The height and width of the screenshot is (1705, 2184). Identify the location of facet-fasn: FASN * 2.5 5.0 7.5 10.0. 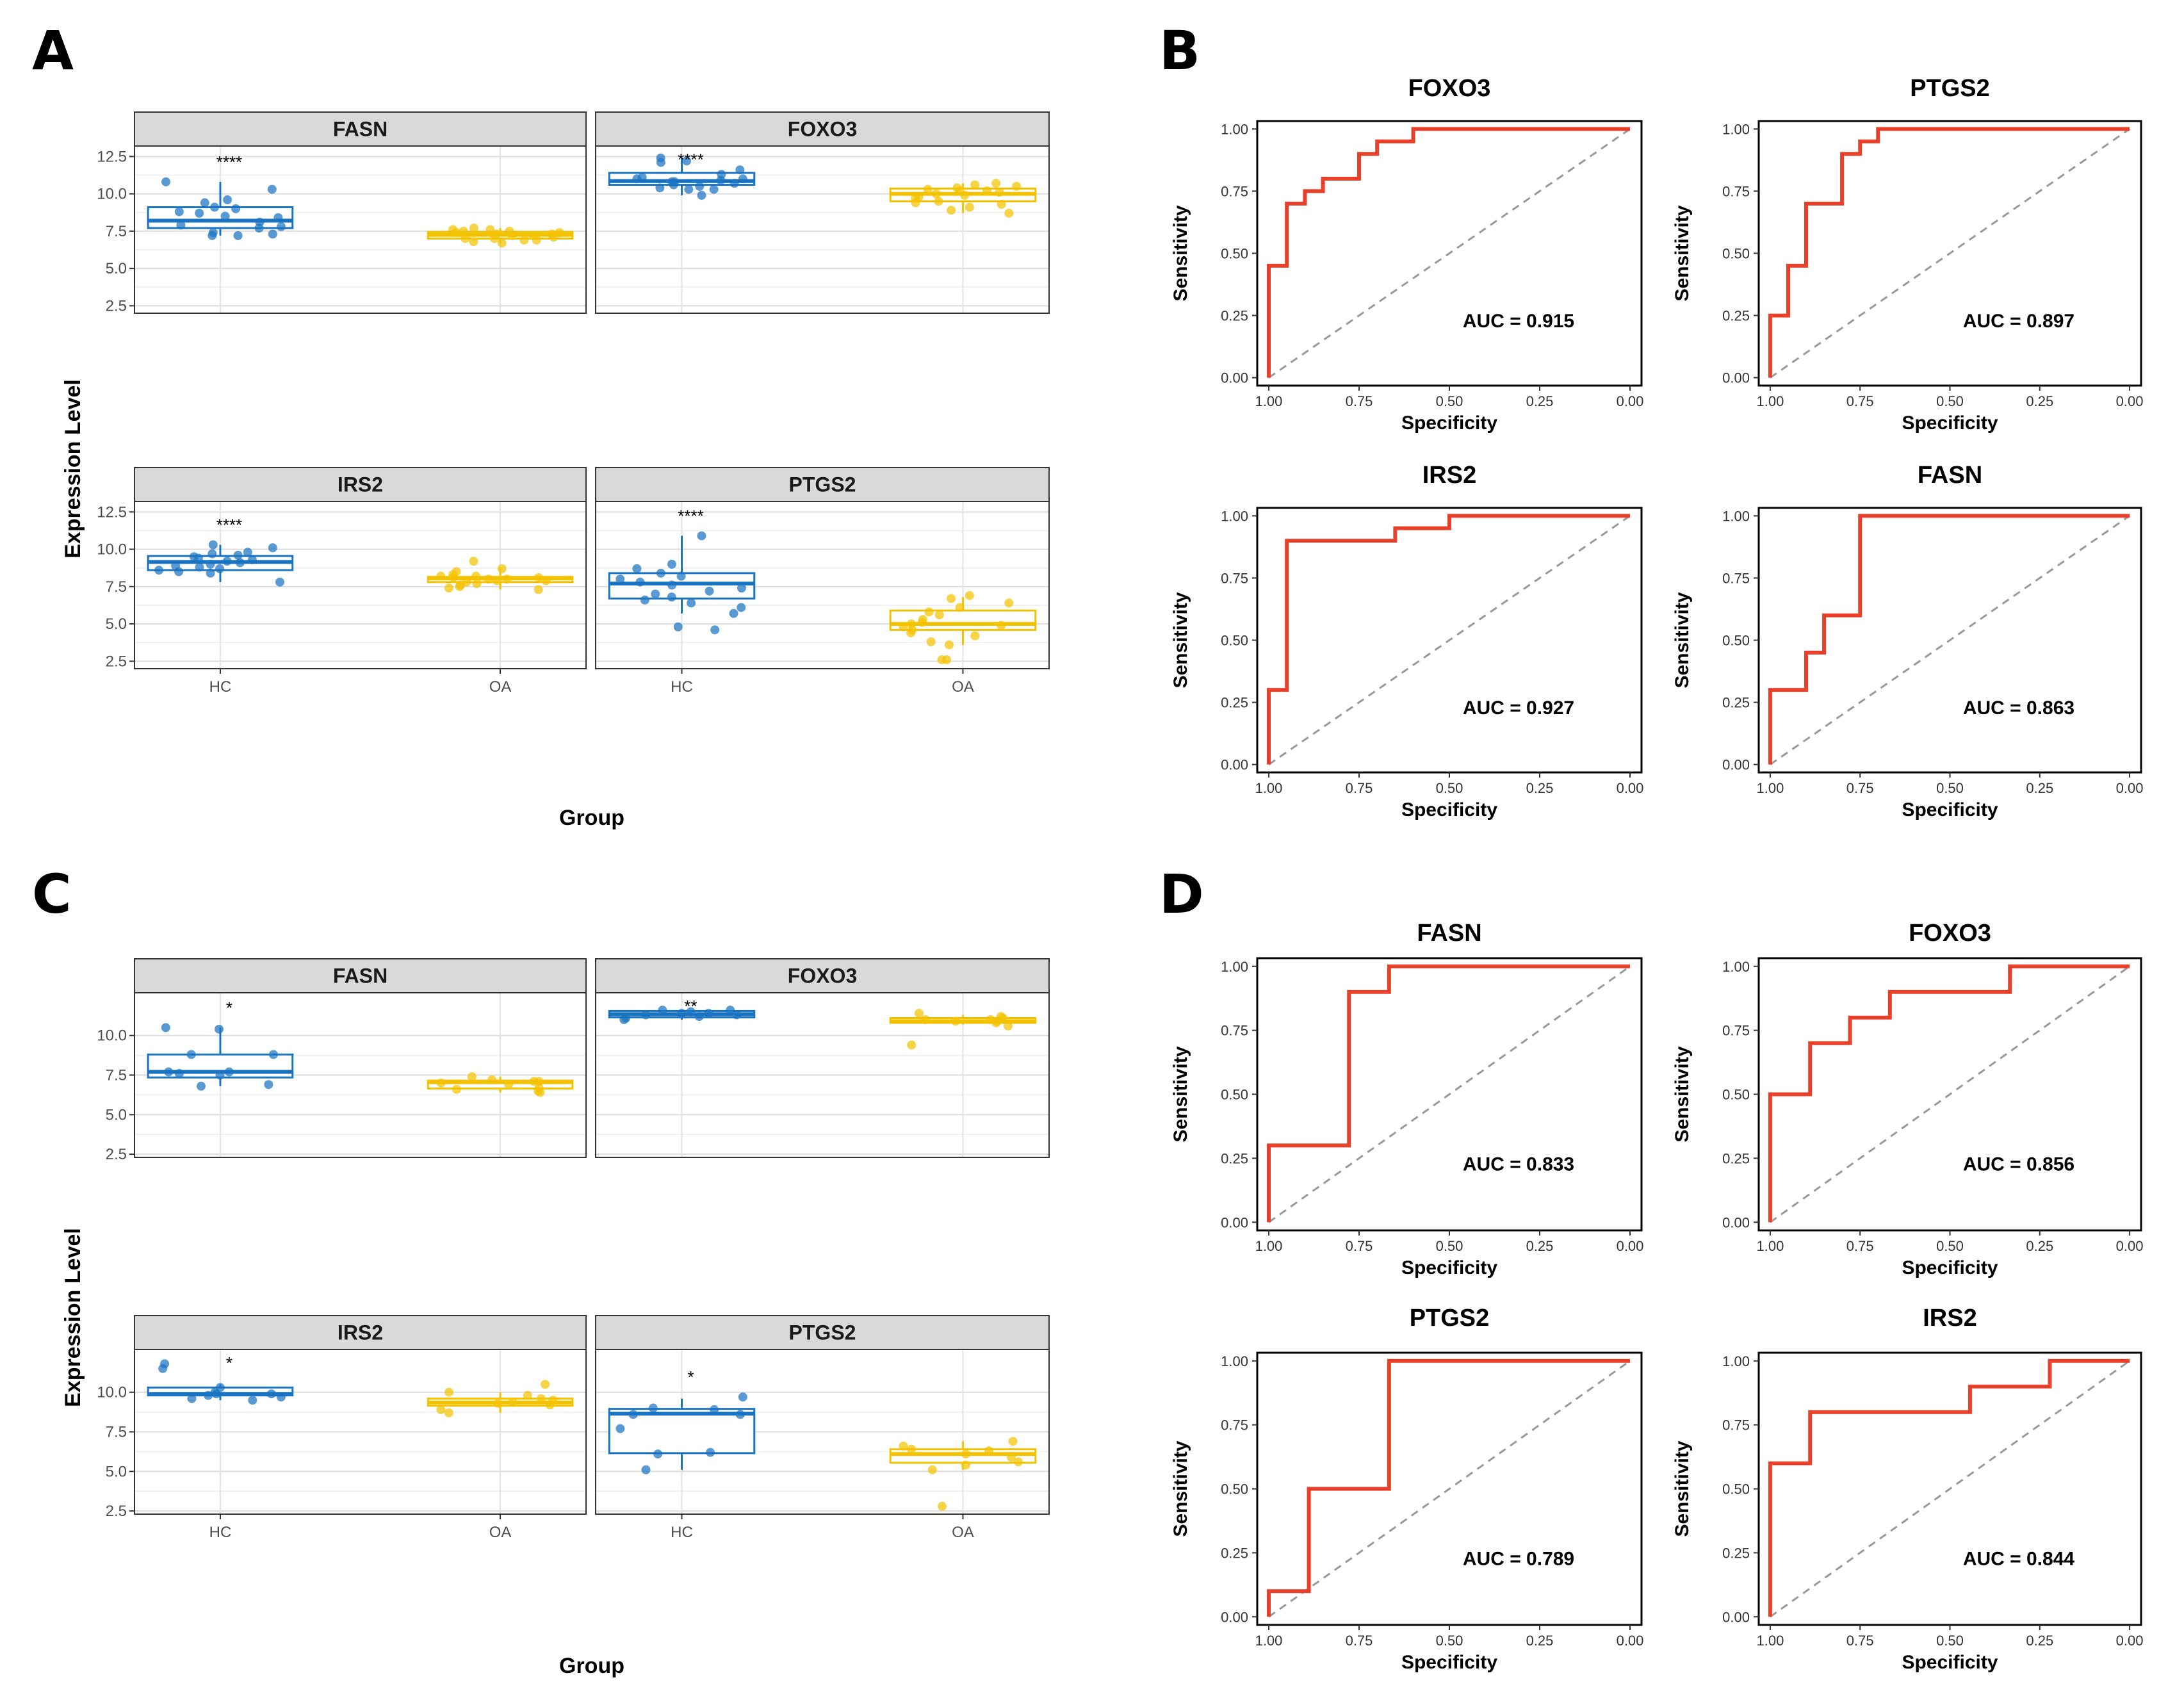
(342, 1060).